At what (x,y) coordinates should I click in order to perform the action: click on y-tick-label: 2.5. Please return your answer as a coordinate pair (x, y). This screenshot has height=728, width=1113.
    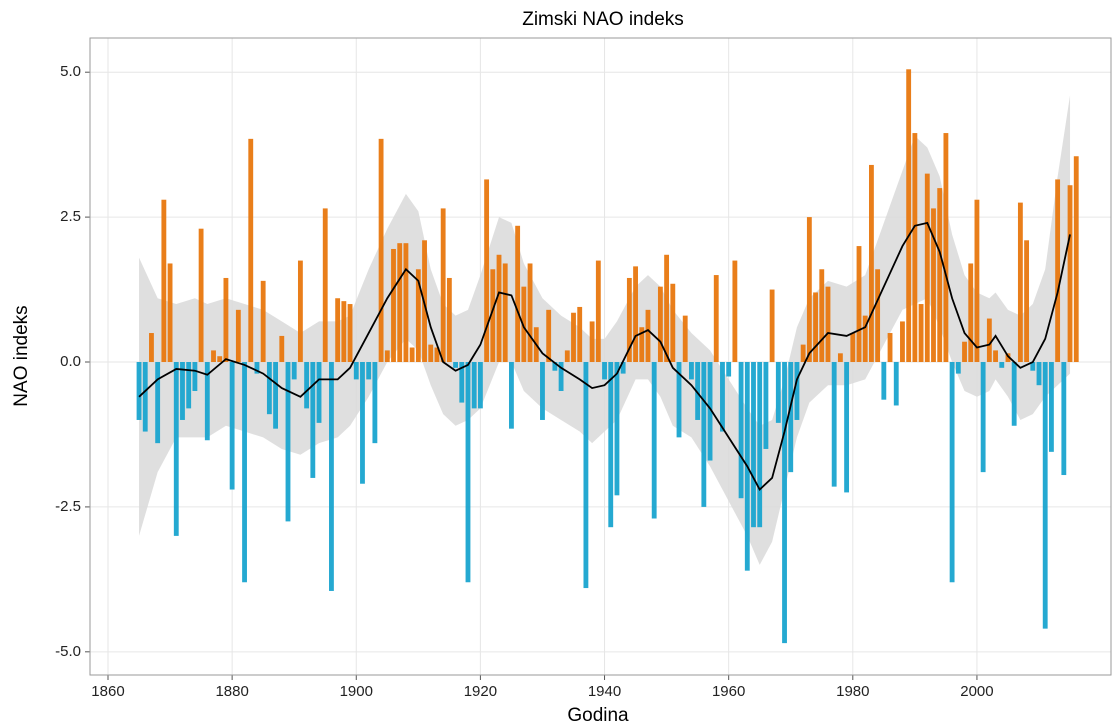
    Looking at the image, I should click on (70, 216).